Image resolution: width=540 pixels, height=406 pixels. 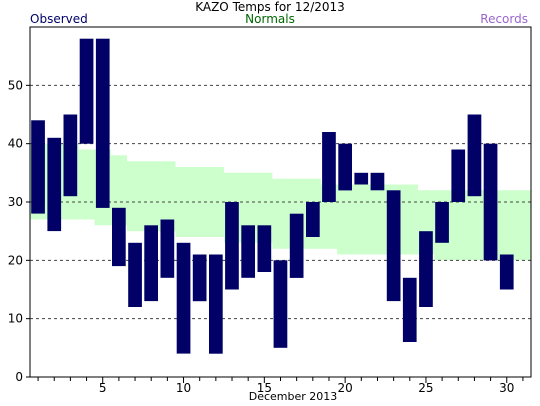 I want to click on y-tick-label: 40, so click(x=15, y=144).